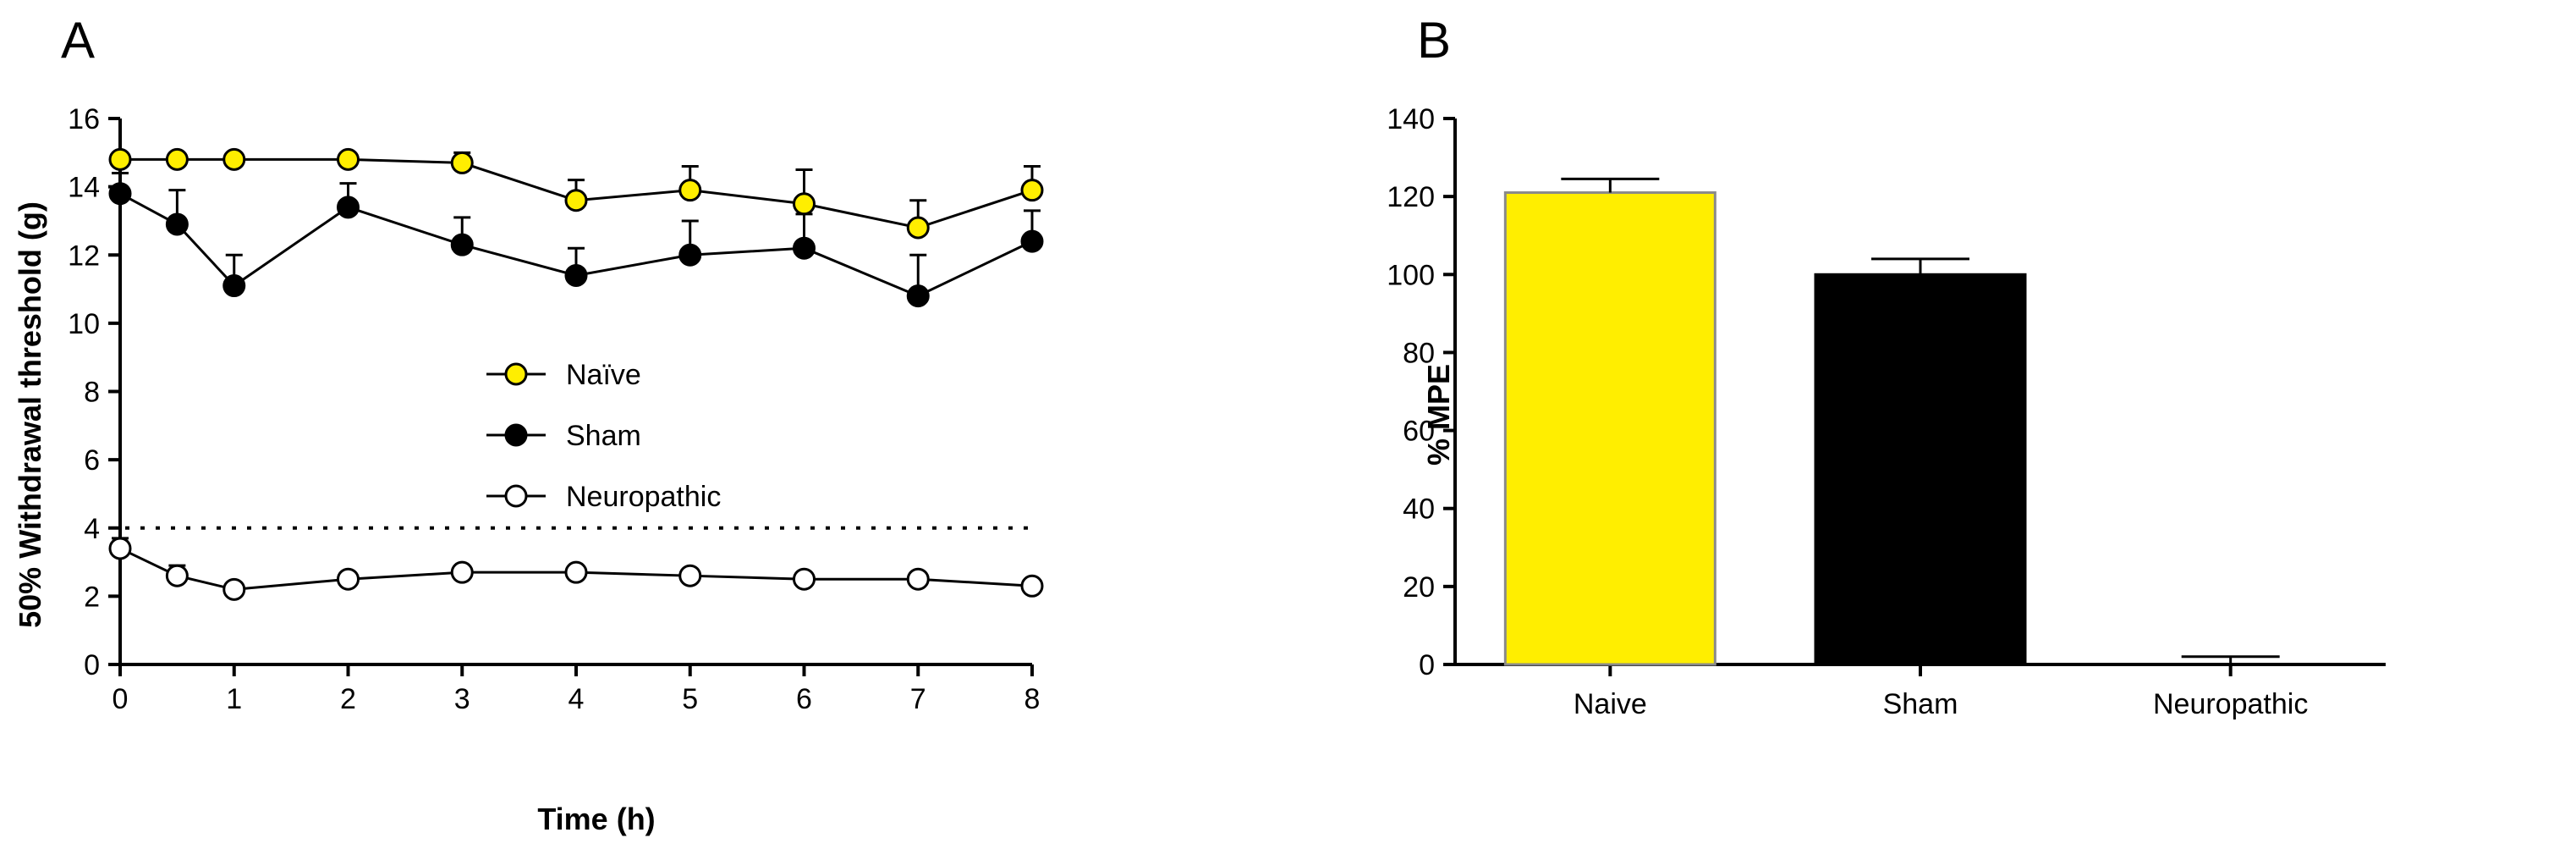 The height and width of the screenshot is (849, 2576). I want to click on chart-a-x-tick-label: 3, so click(462, 699).